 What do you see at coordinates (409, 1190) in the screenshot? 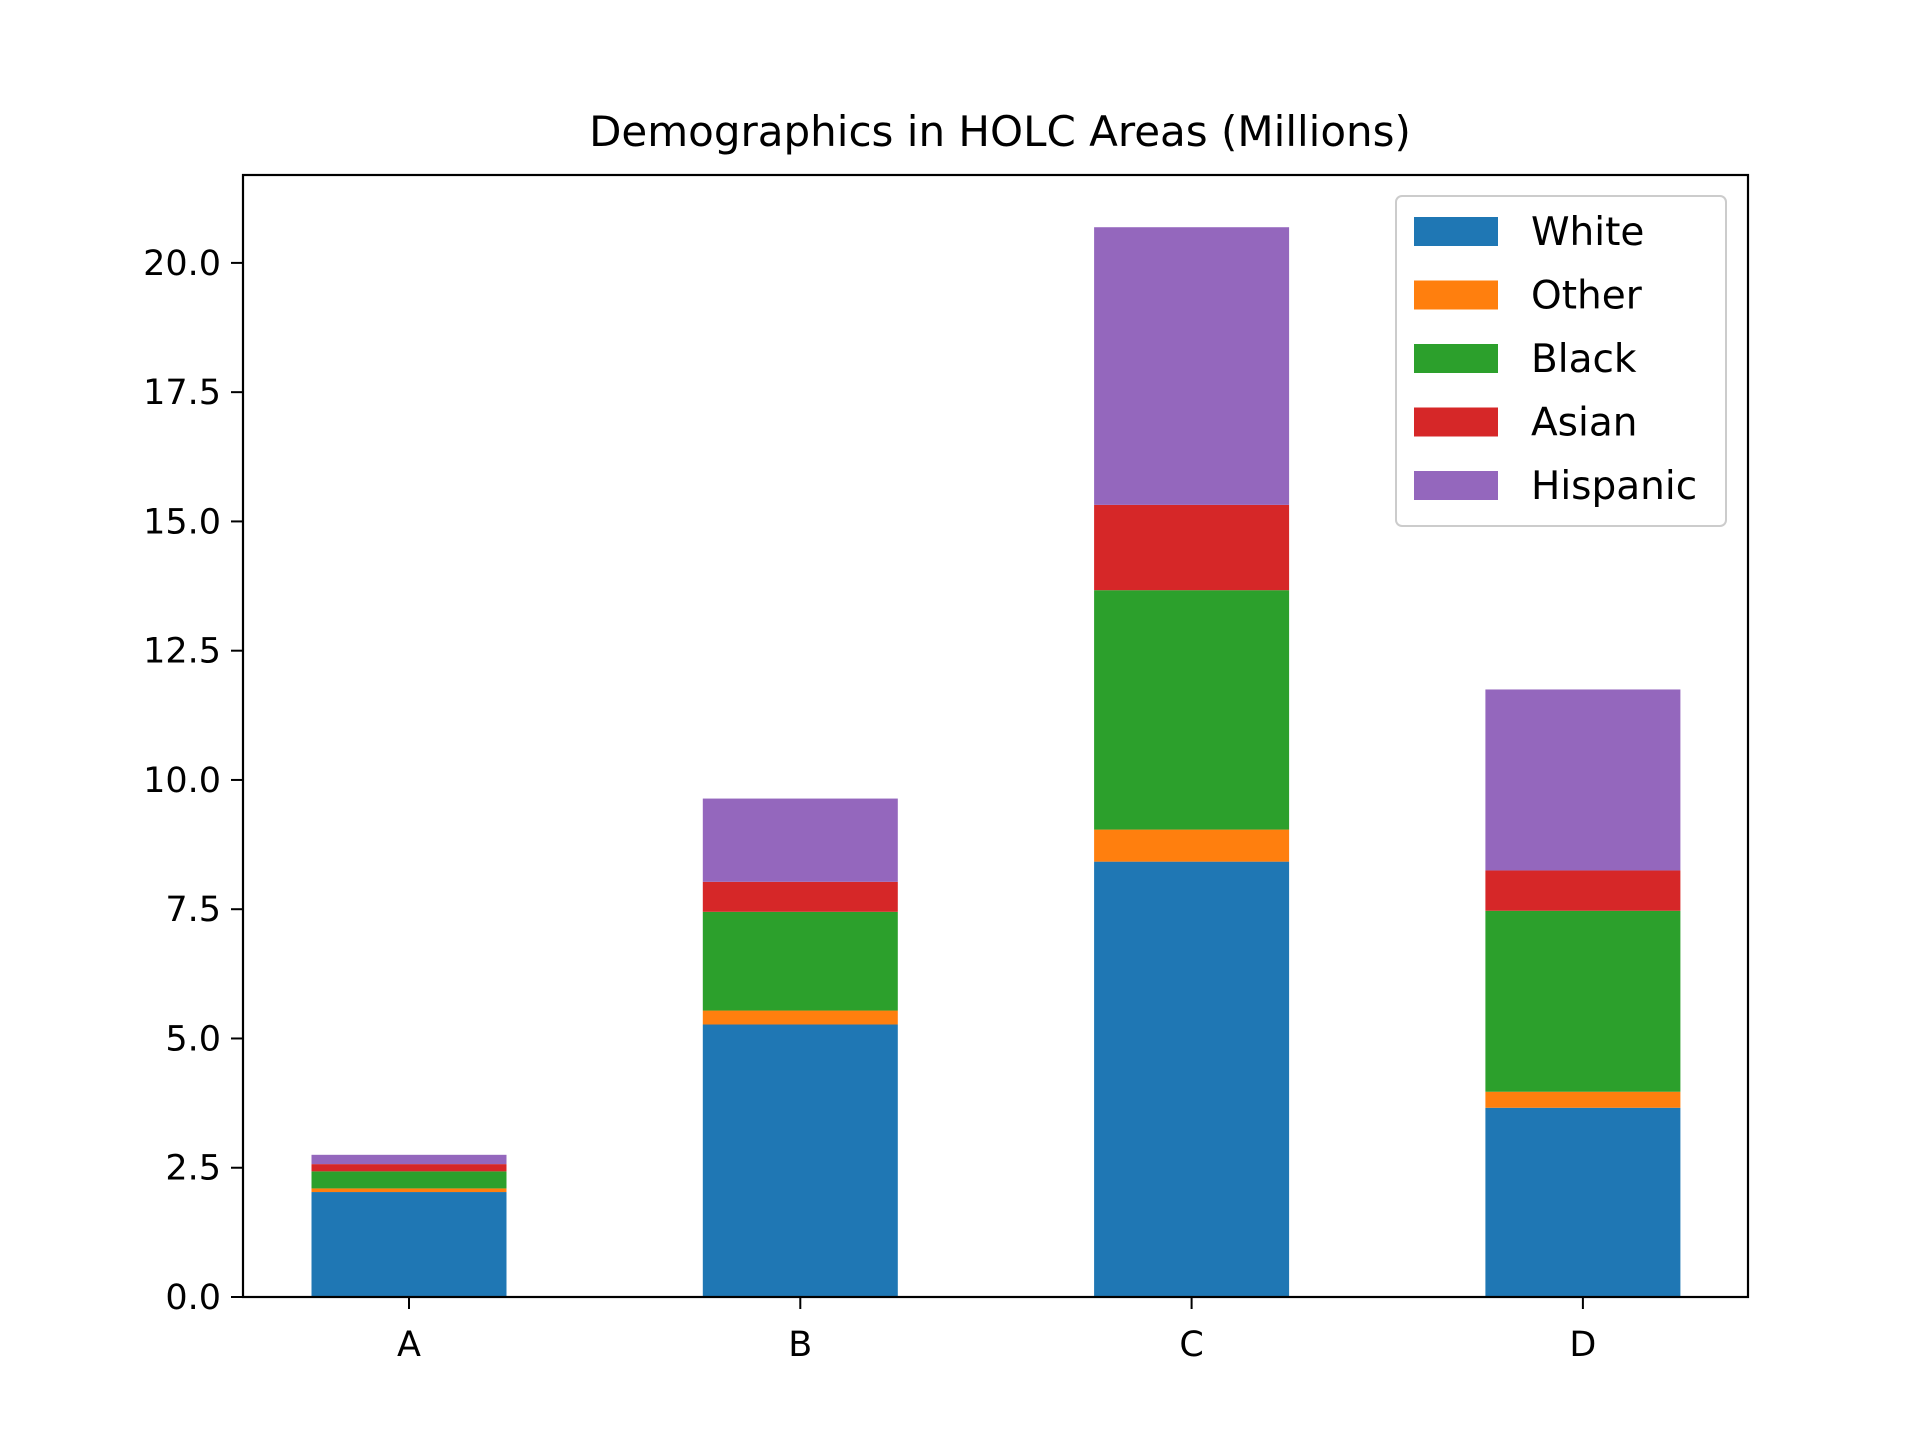
I see `bar-other-a` at bounding box center [409, 1190].